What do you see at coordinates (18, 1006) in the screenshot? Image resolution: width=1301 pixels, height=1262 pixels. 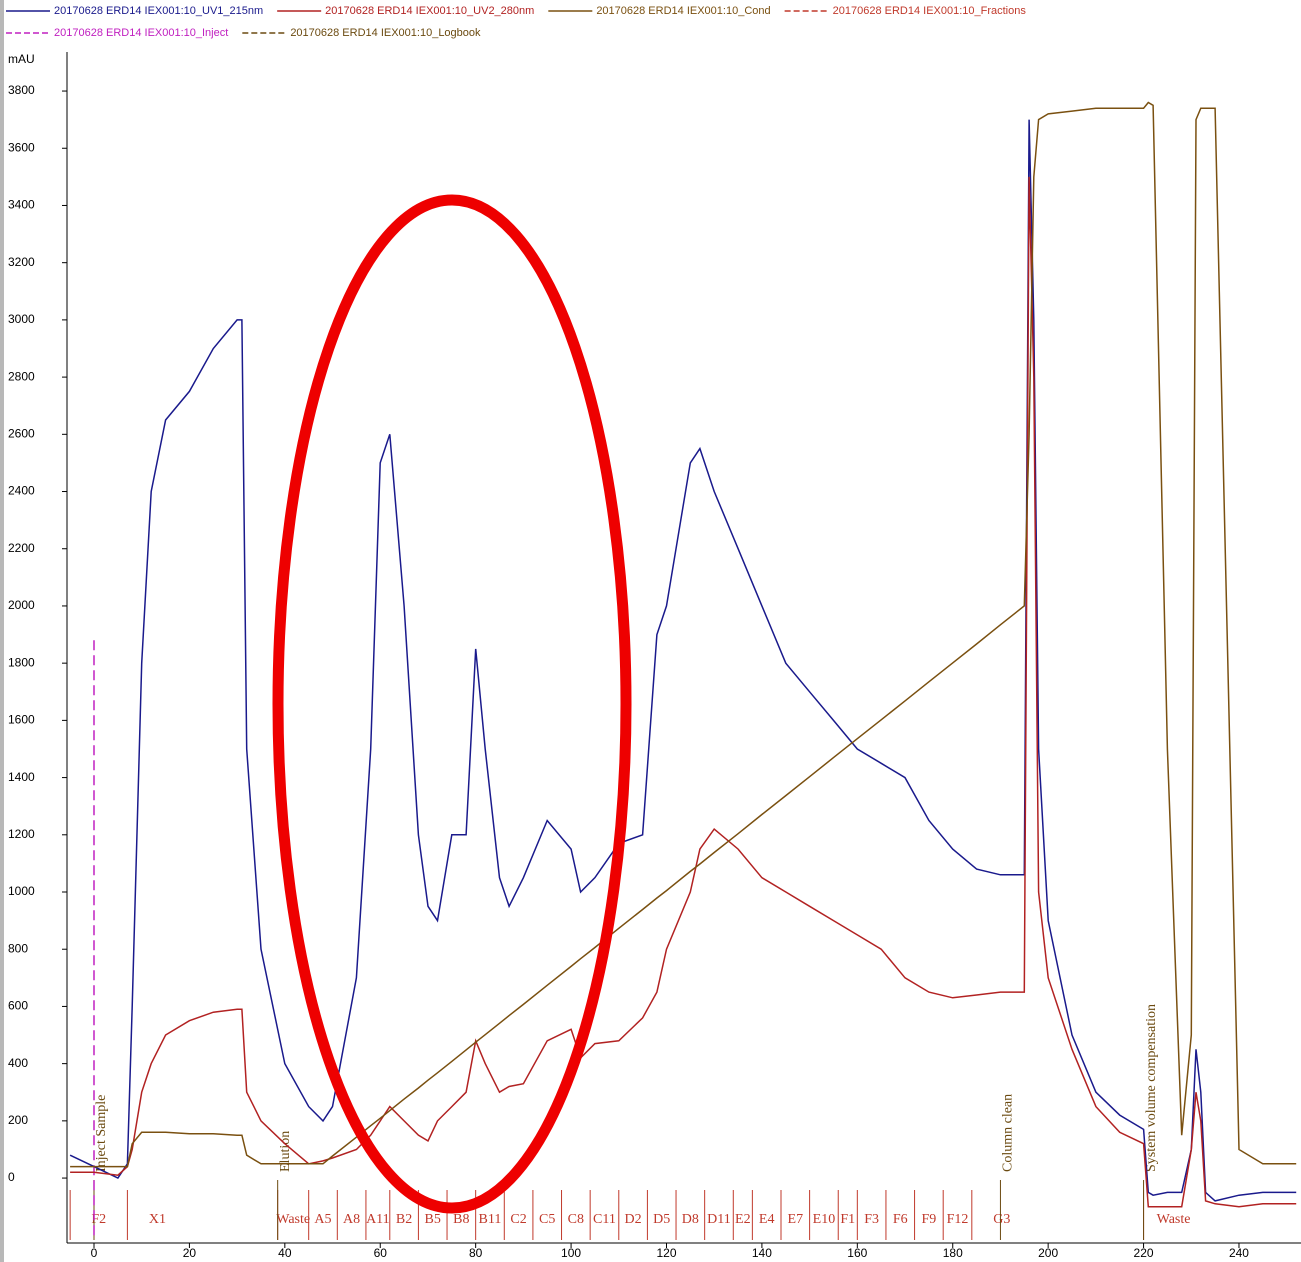 I see `y-tick-label: 600` at bounding box center [18, 1006].